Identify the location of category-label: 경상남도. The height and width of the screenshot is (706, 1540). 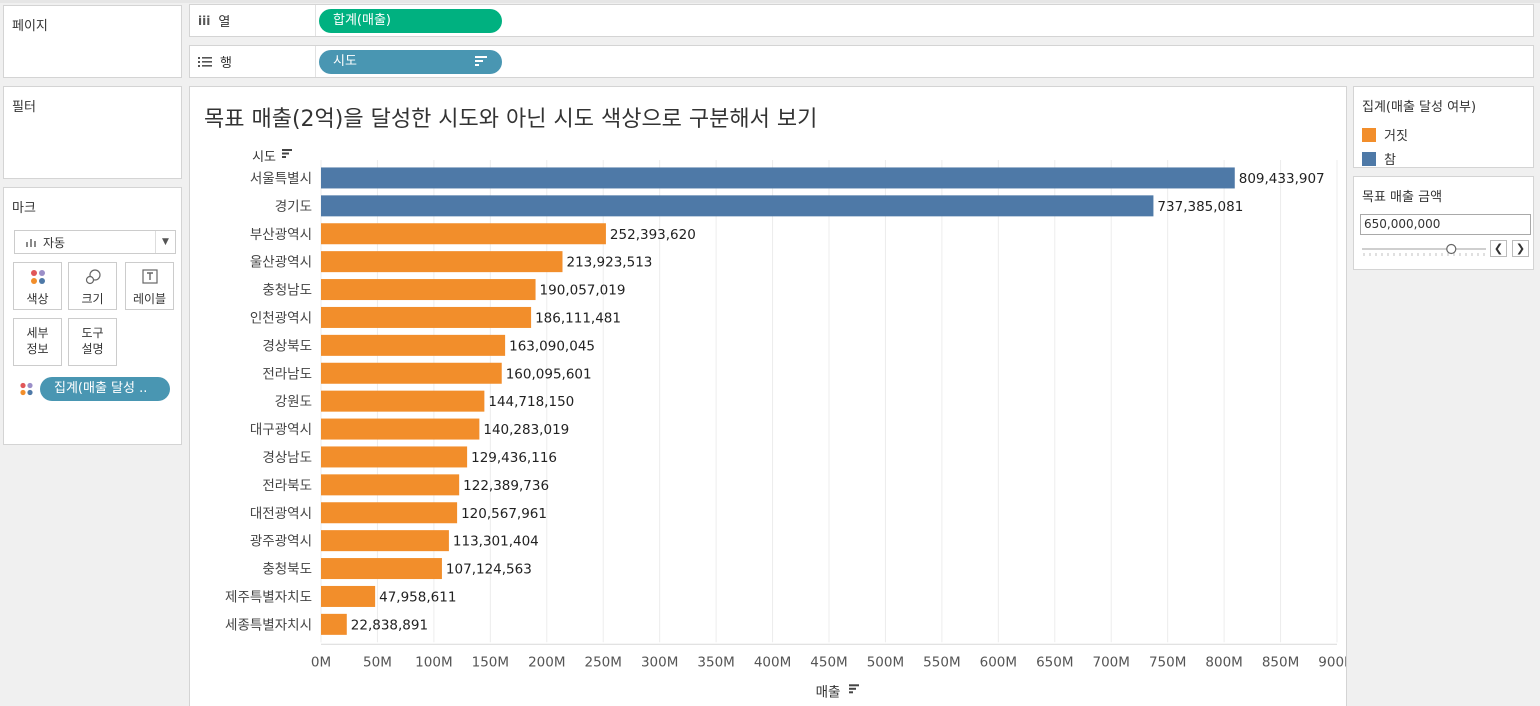
(287, 458).